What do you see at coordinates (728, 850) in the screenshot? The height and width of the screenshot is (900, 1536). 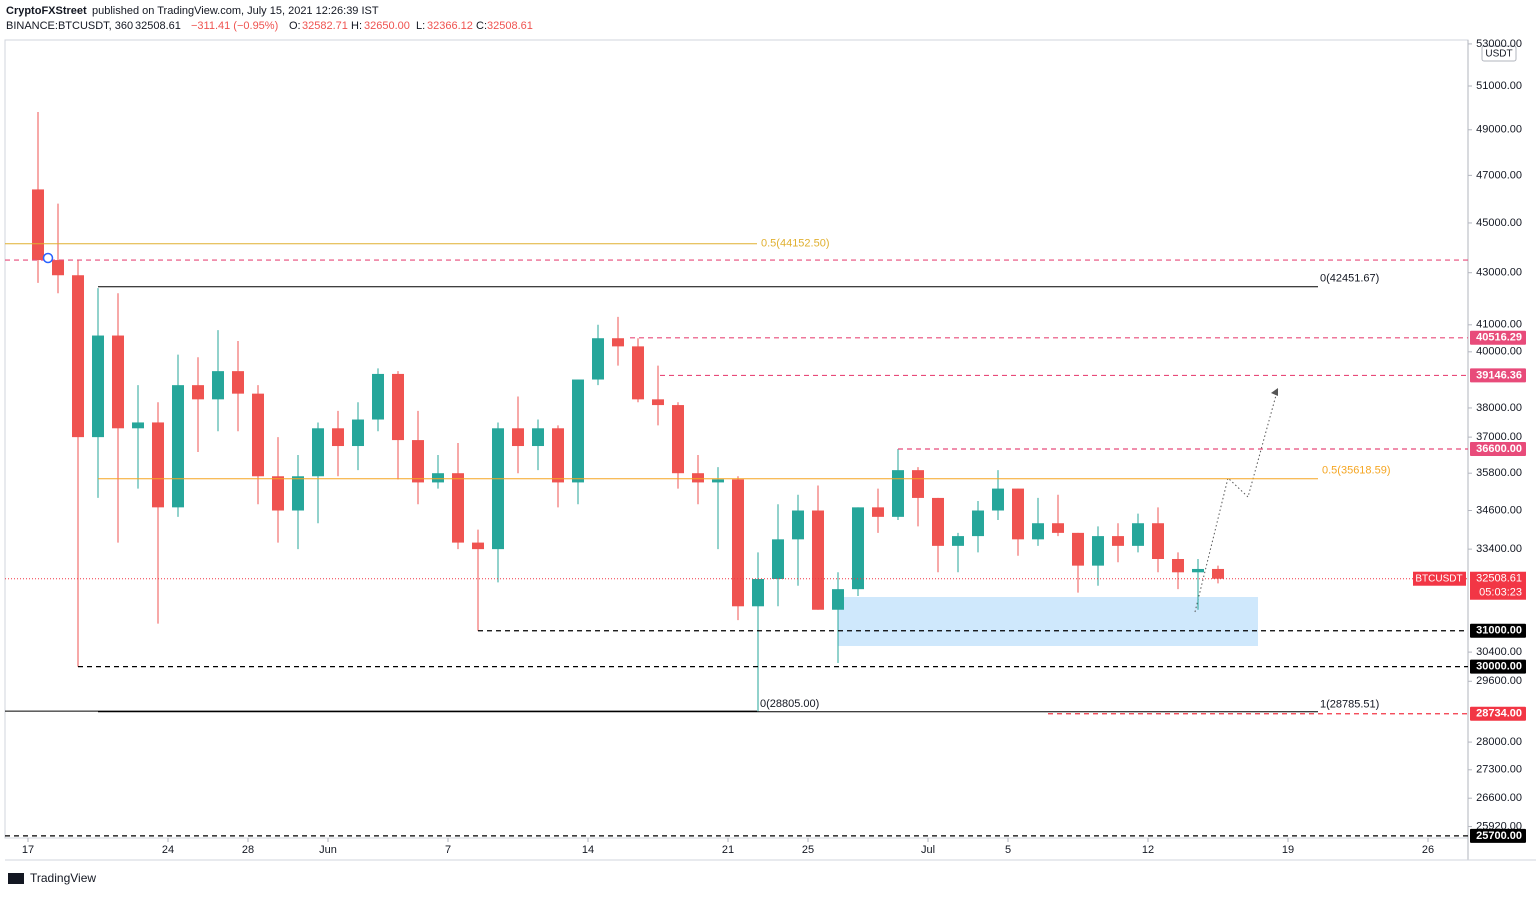 I see `x-tick-label: 21` at bounding box center [728, 850].